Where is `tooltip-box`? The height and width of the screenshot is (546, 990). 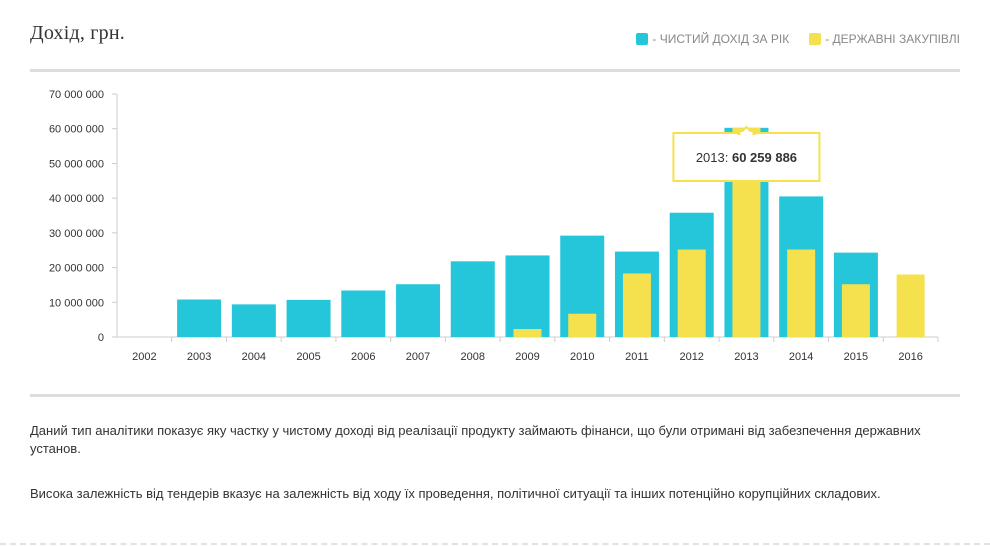
tooltip-box is located at coordinates (746, 157).